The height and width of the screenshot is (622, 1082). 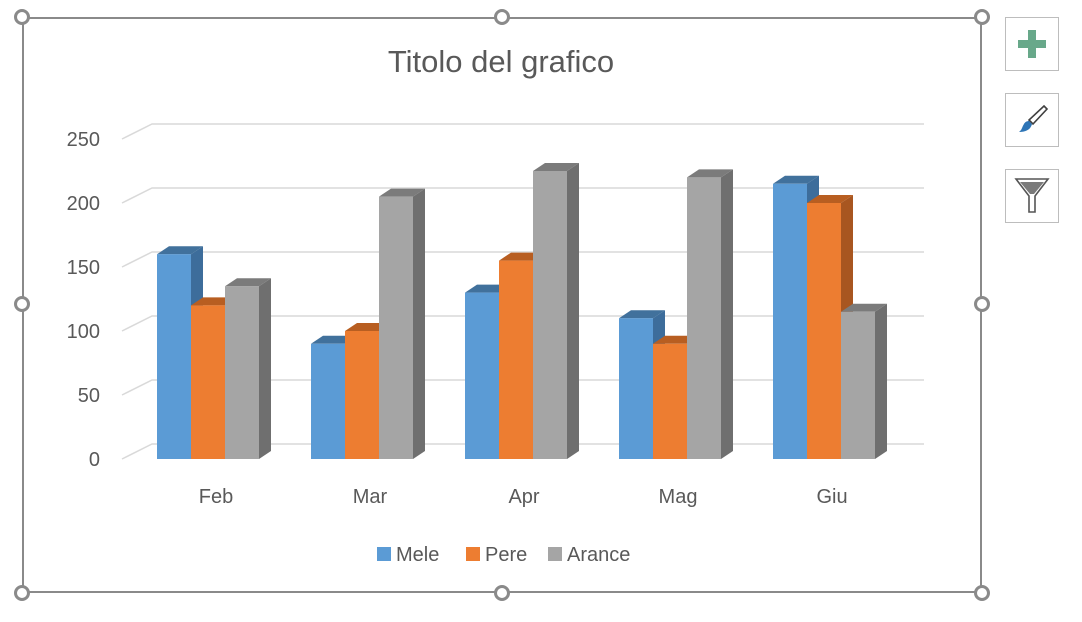 What do you see at coordinates (417, 555) in the screenshot?
I see `legend-label: Mele` at bounding box center [417, 555].